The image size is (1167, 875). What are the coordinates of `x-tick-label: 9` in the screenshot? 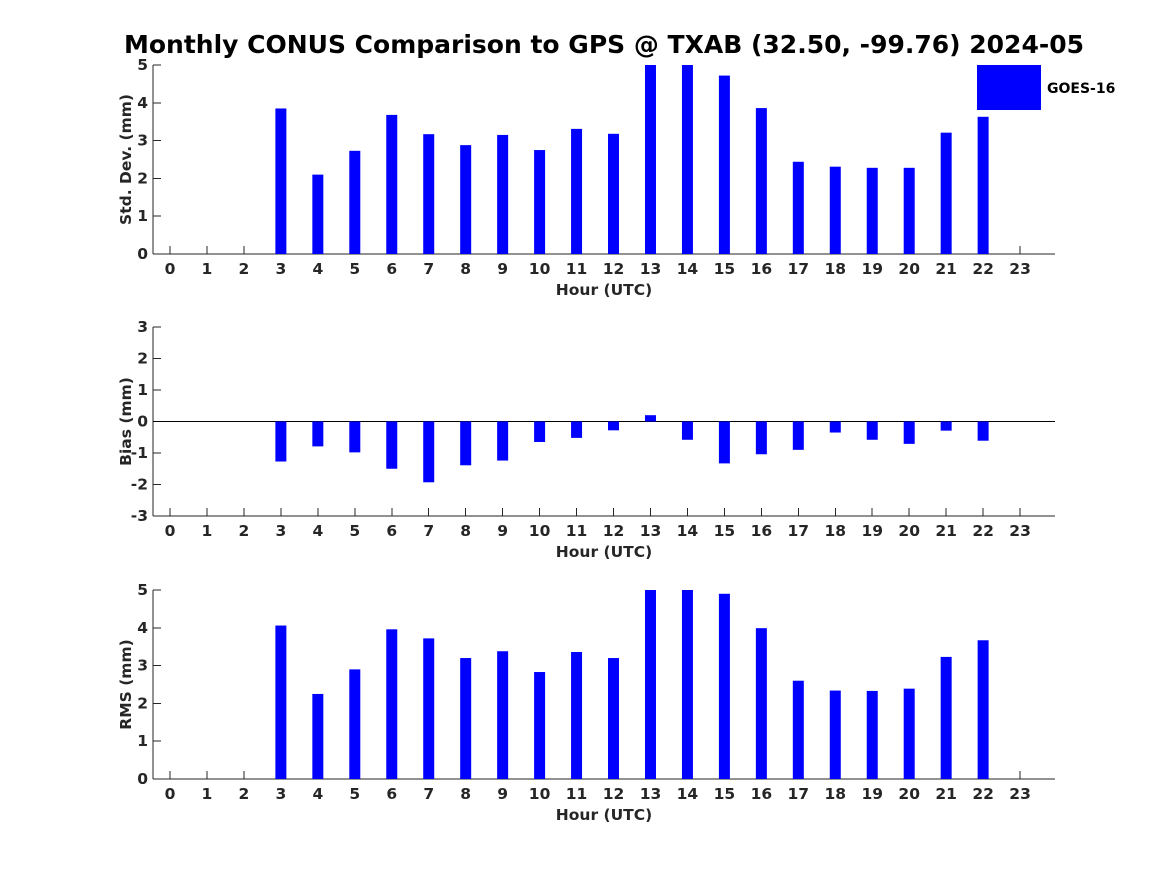 It's located at (502, 794).